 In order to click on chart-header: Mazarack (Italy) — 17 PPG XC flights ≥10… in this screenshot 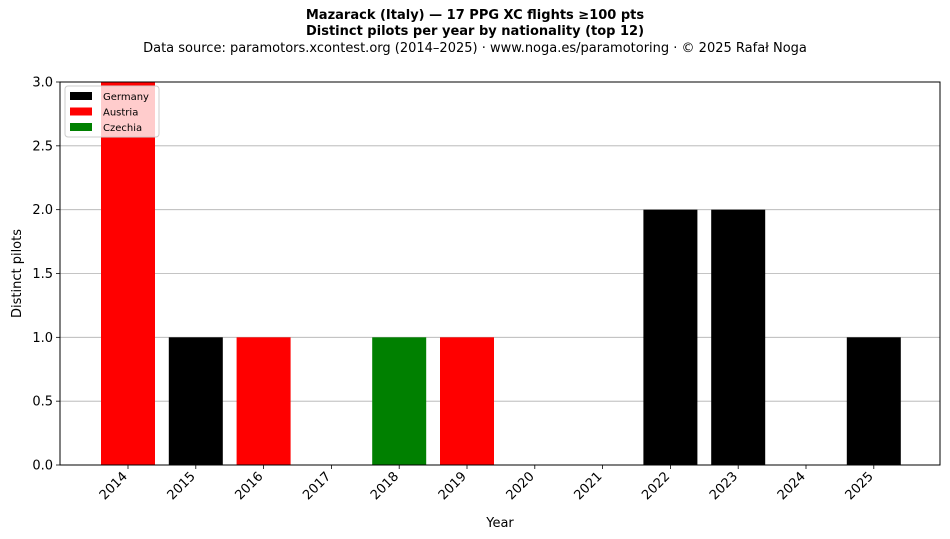, I will do `click(475, 32)`.